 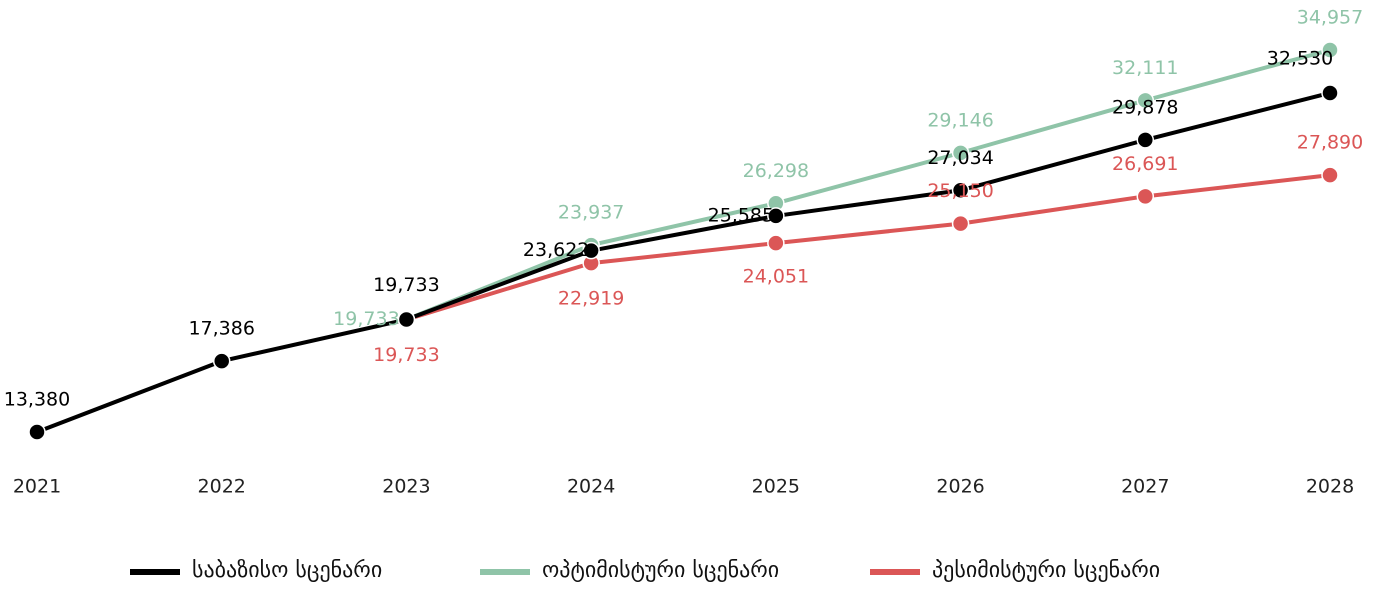 I want to click on legend-label: პესიმისტური სცენარი, so click(x=1046, y=570).